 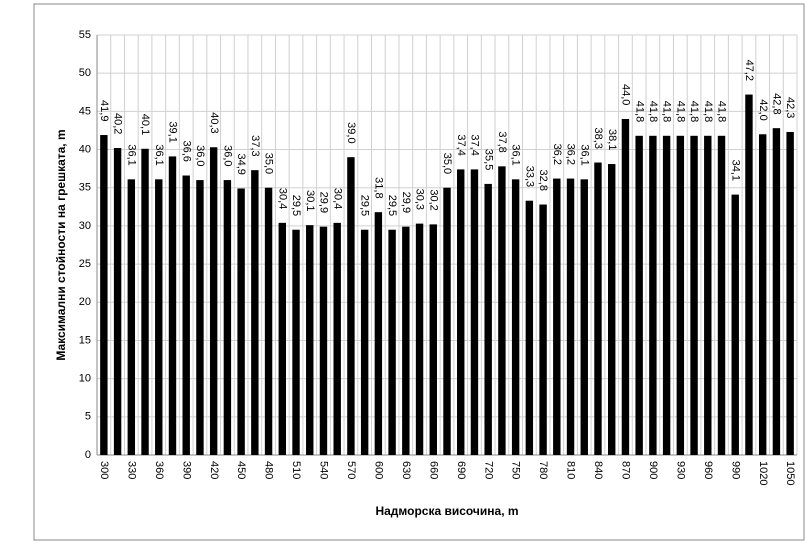 What do you see at coordinates (598, 138) in the screenshot?
I see `data-label: 38,3` at bounding box center [598, 138].